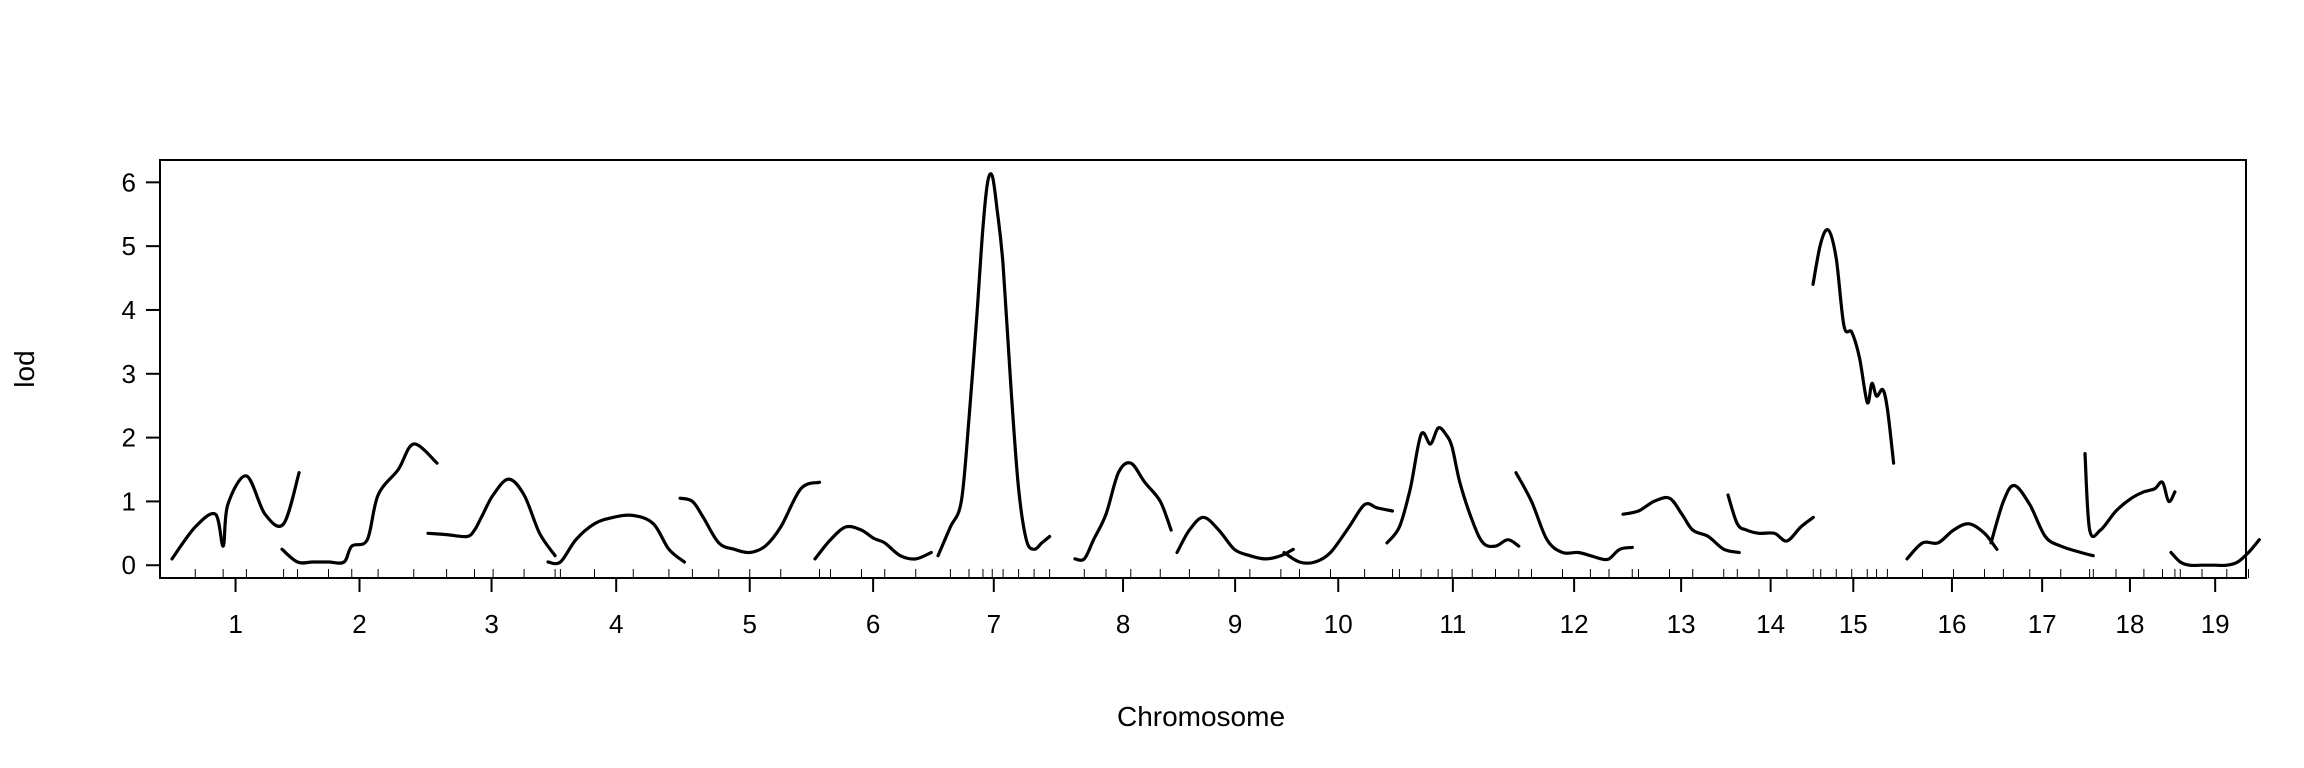 This screenshot has height=768, width=2304. What do you see at coordinates (1574, 624) in the screenshot?
I see `x-tick-label: 12` at bounding box center [1574, 624].